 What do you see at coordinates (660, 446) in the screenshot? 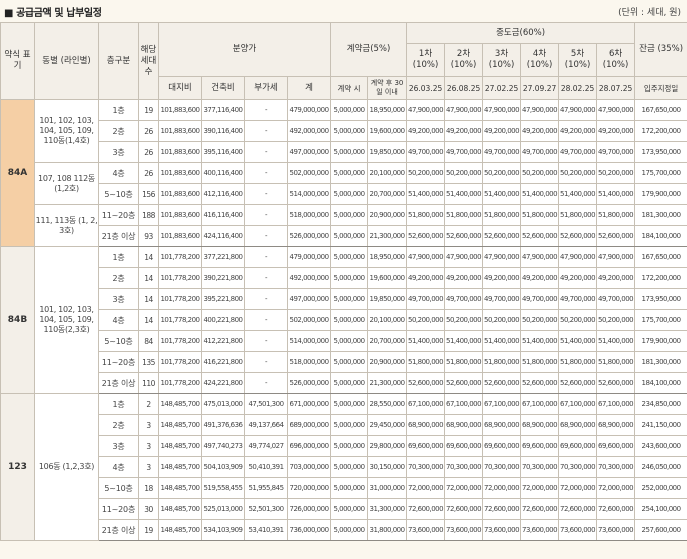
I see `cell-balance: 243,600,000` at bounding box center [660, 446].